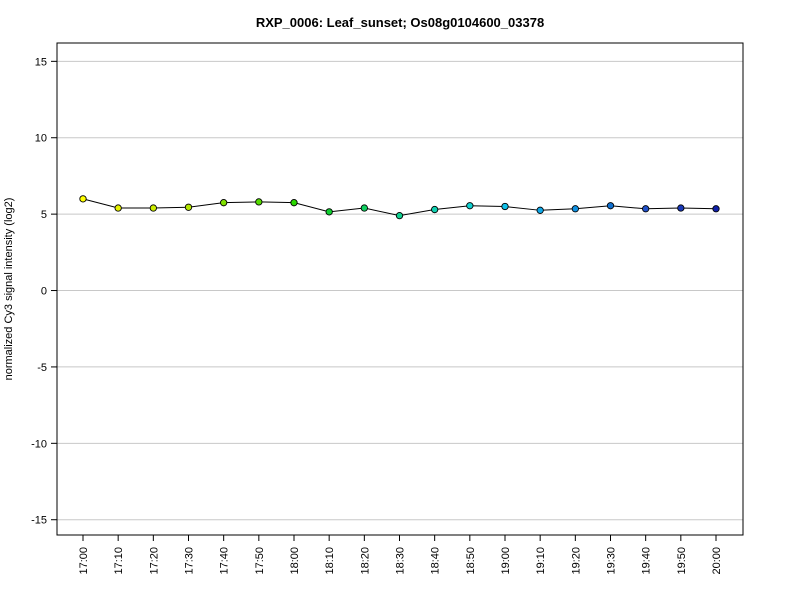 Image resolution: width=800 pixels, height=600 pixels. What do you see at coordinates (612, 561) in the screenshot?
I see `x-tick-label: 19:30` at bounding box center [612, 561].